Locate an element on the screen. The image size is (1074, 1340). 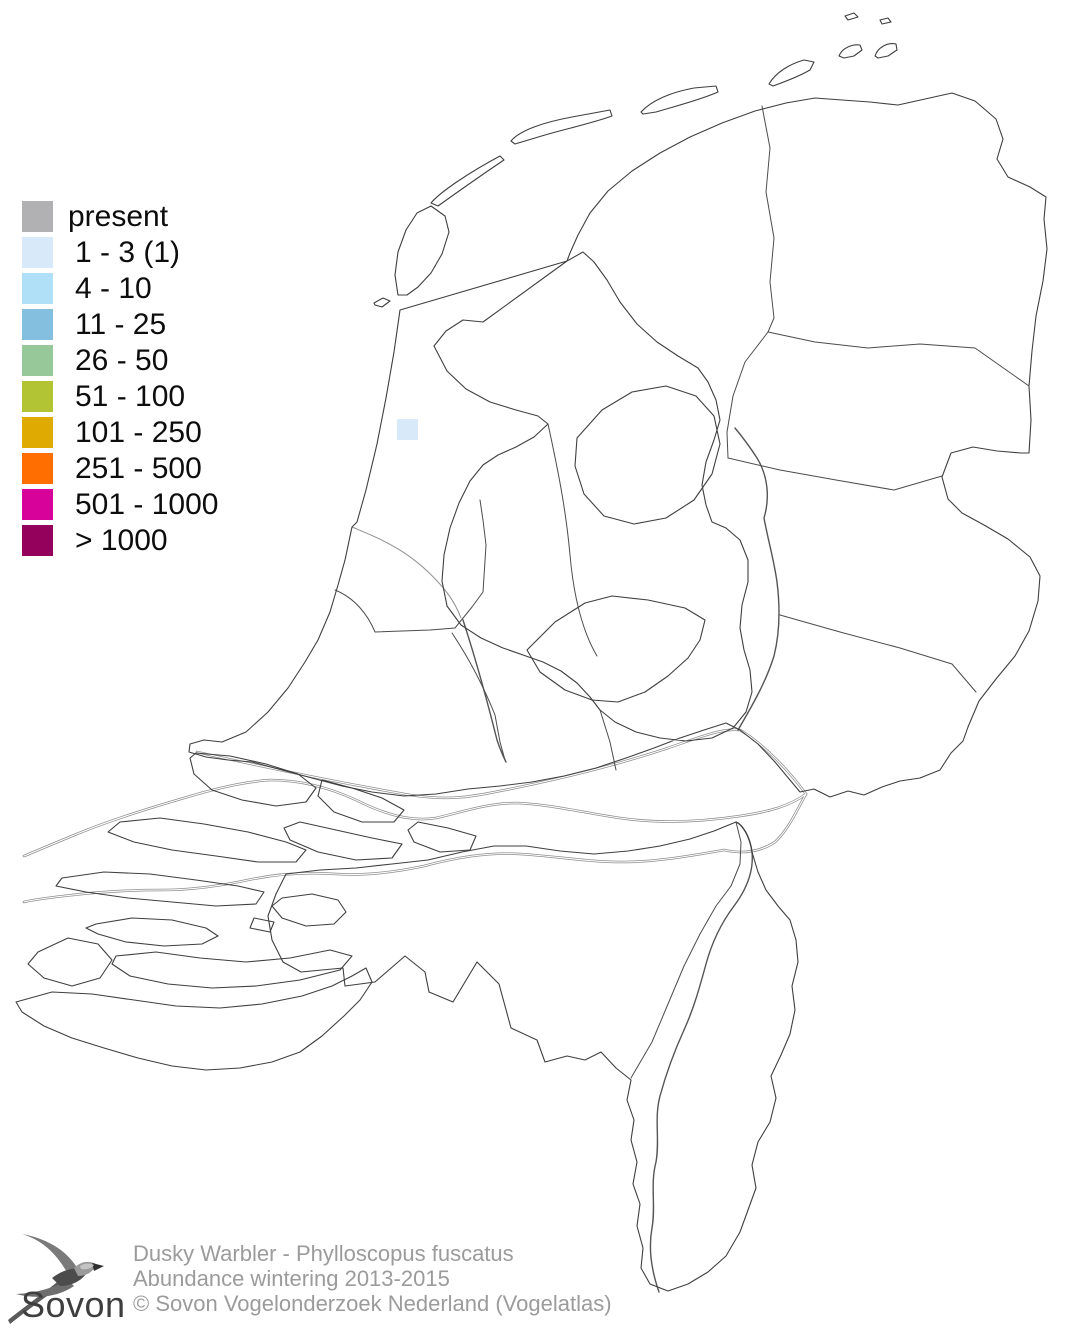
caption-subtitle: Abundance wintering 2013-2015 is located at coordinates (291, 1278).